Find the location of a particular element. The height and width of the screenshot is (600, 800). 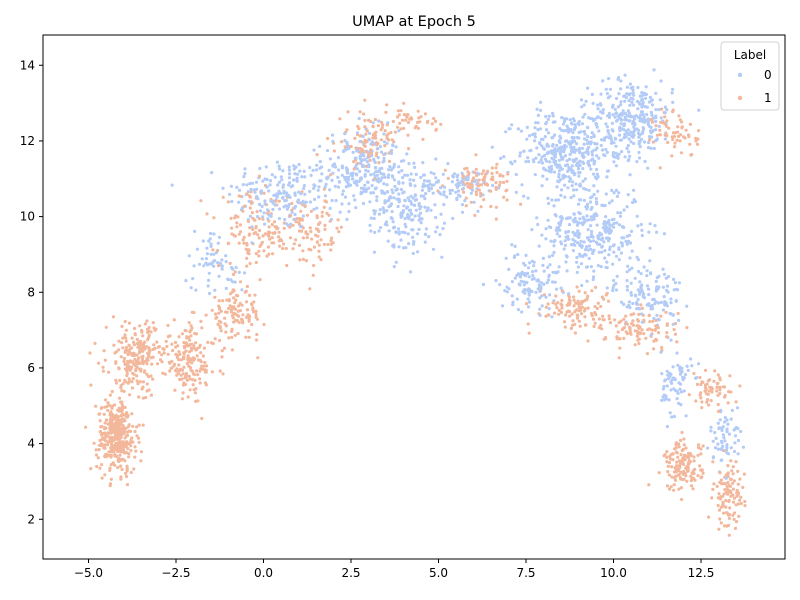

x-axis: −5.0 −2.5 0.0 2.5 5.0 7.5 10.0 12.5 is located at coordinates (394, 569).